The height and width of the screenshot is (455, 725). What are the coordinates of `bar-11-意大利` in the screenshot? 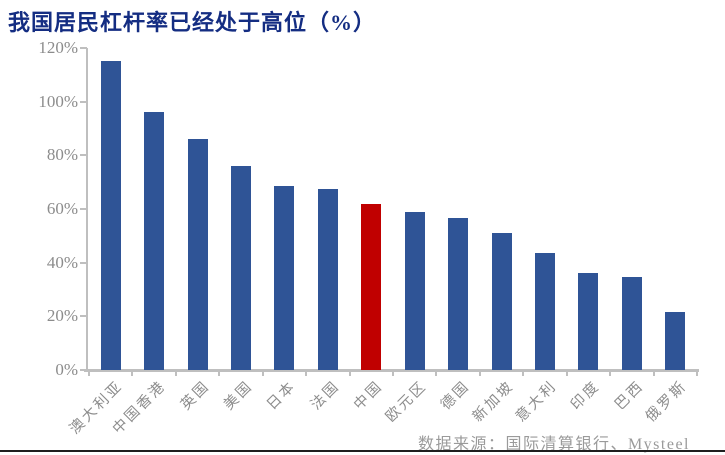 It's located at (545, 311).